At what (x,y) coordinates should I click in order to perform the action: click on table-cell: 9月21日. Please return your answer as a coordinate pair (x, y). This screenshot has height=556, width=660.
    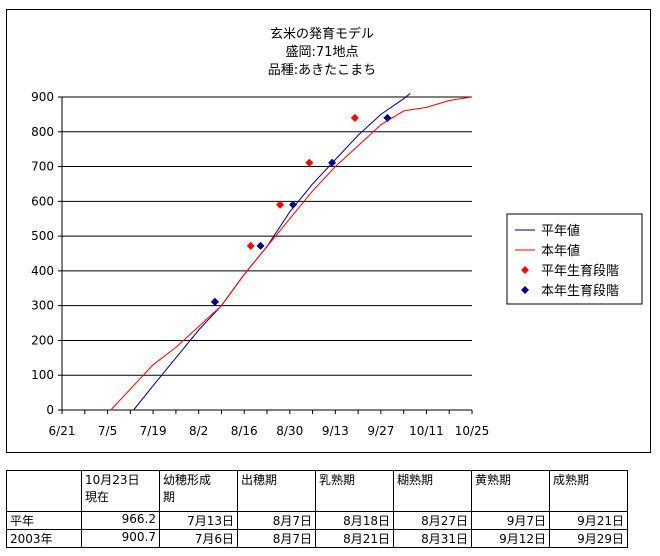
    Looking at the image, I should click on (588, 520).